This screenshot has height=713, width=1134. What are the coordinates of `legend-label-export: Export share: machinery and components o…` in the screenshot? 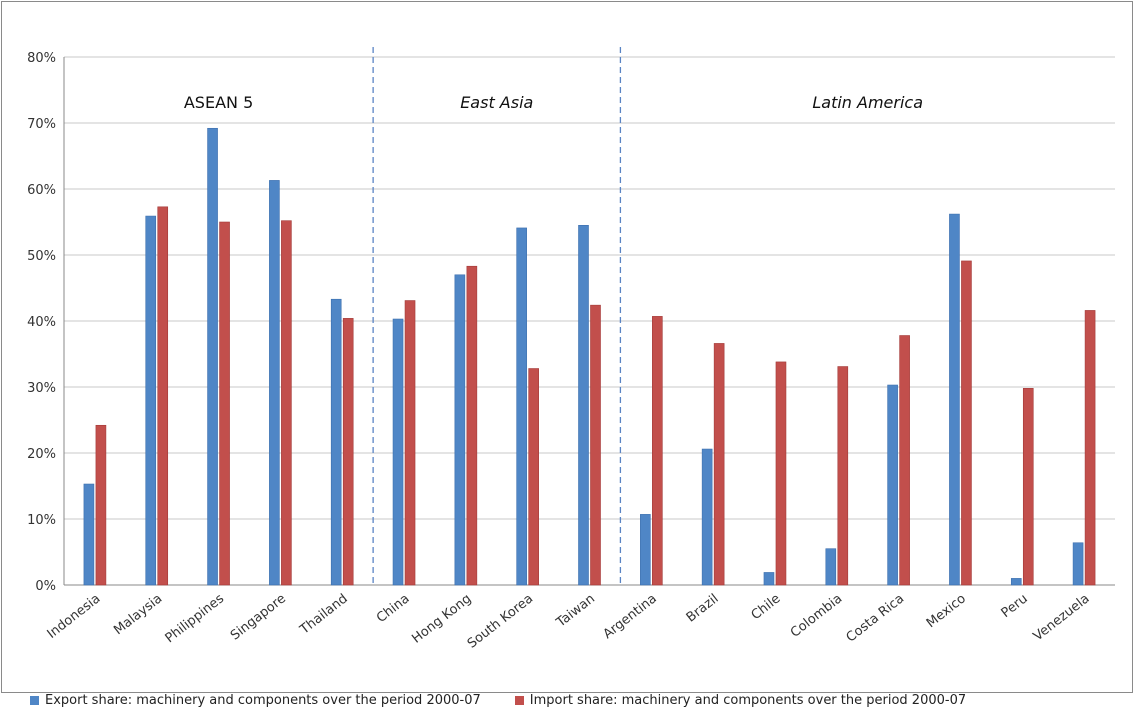 It's located at (263, 700).